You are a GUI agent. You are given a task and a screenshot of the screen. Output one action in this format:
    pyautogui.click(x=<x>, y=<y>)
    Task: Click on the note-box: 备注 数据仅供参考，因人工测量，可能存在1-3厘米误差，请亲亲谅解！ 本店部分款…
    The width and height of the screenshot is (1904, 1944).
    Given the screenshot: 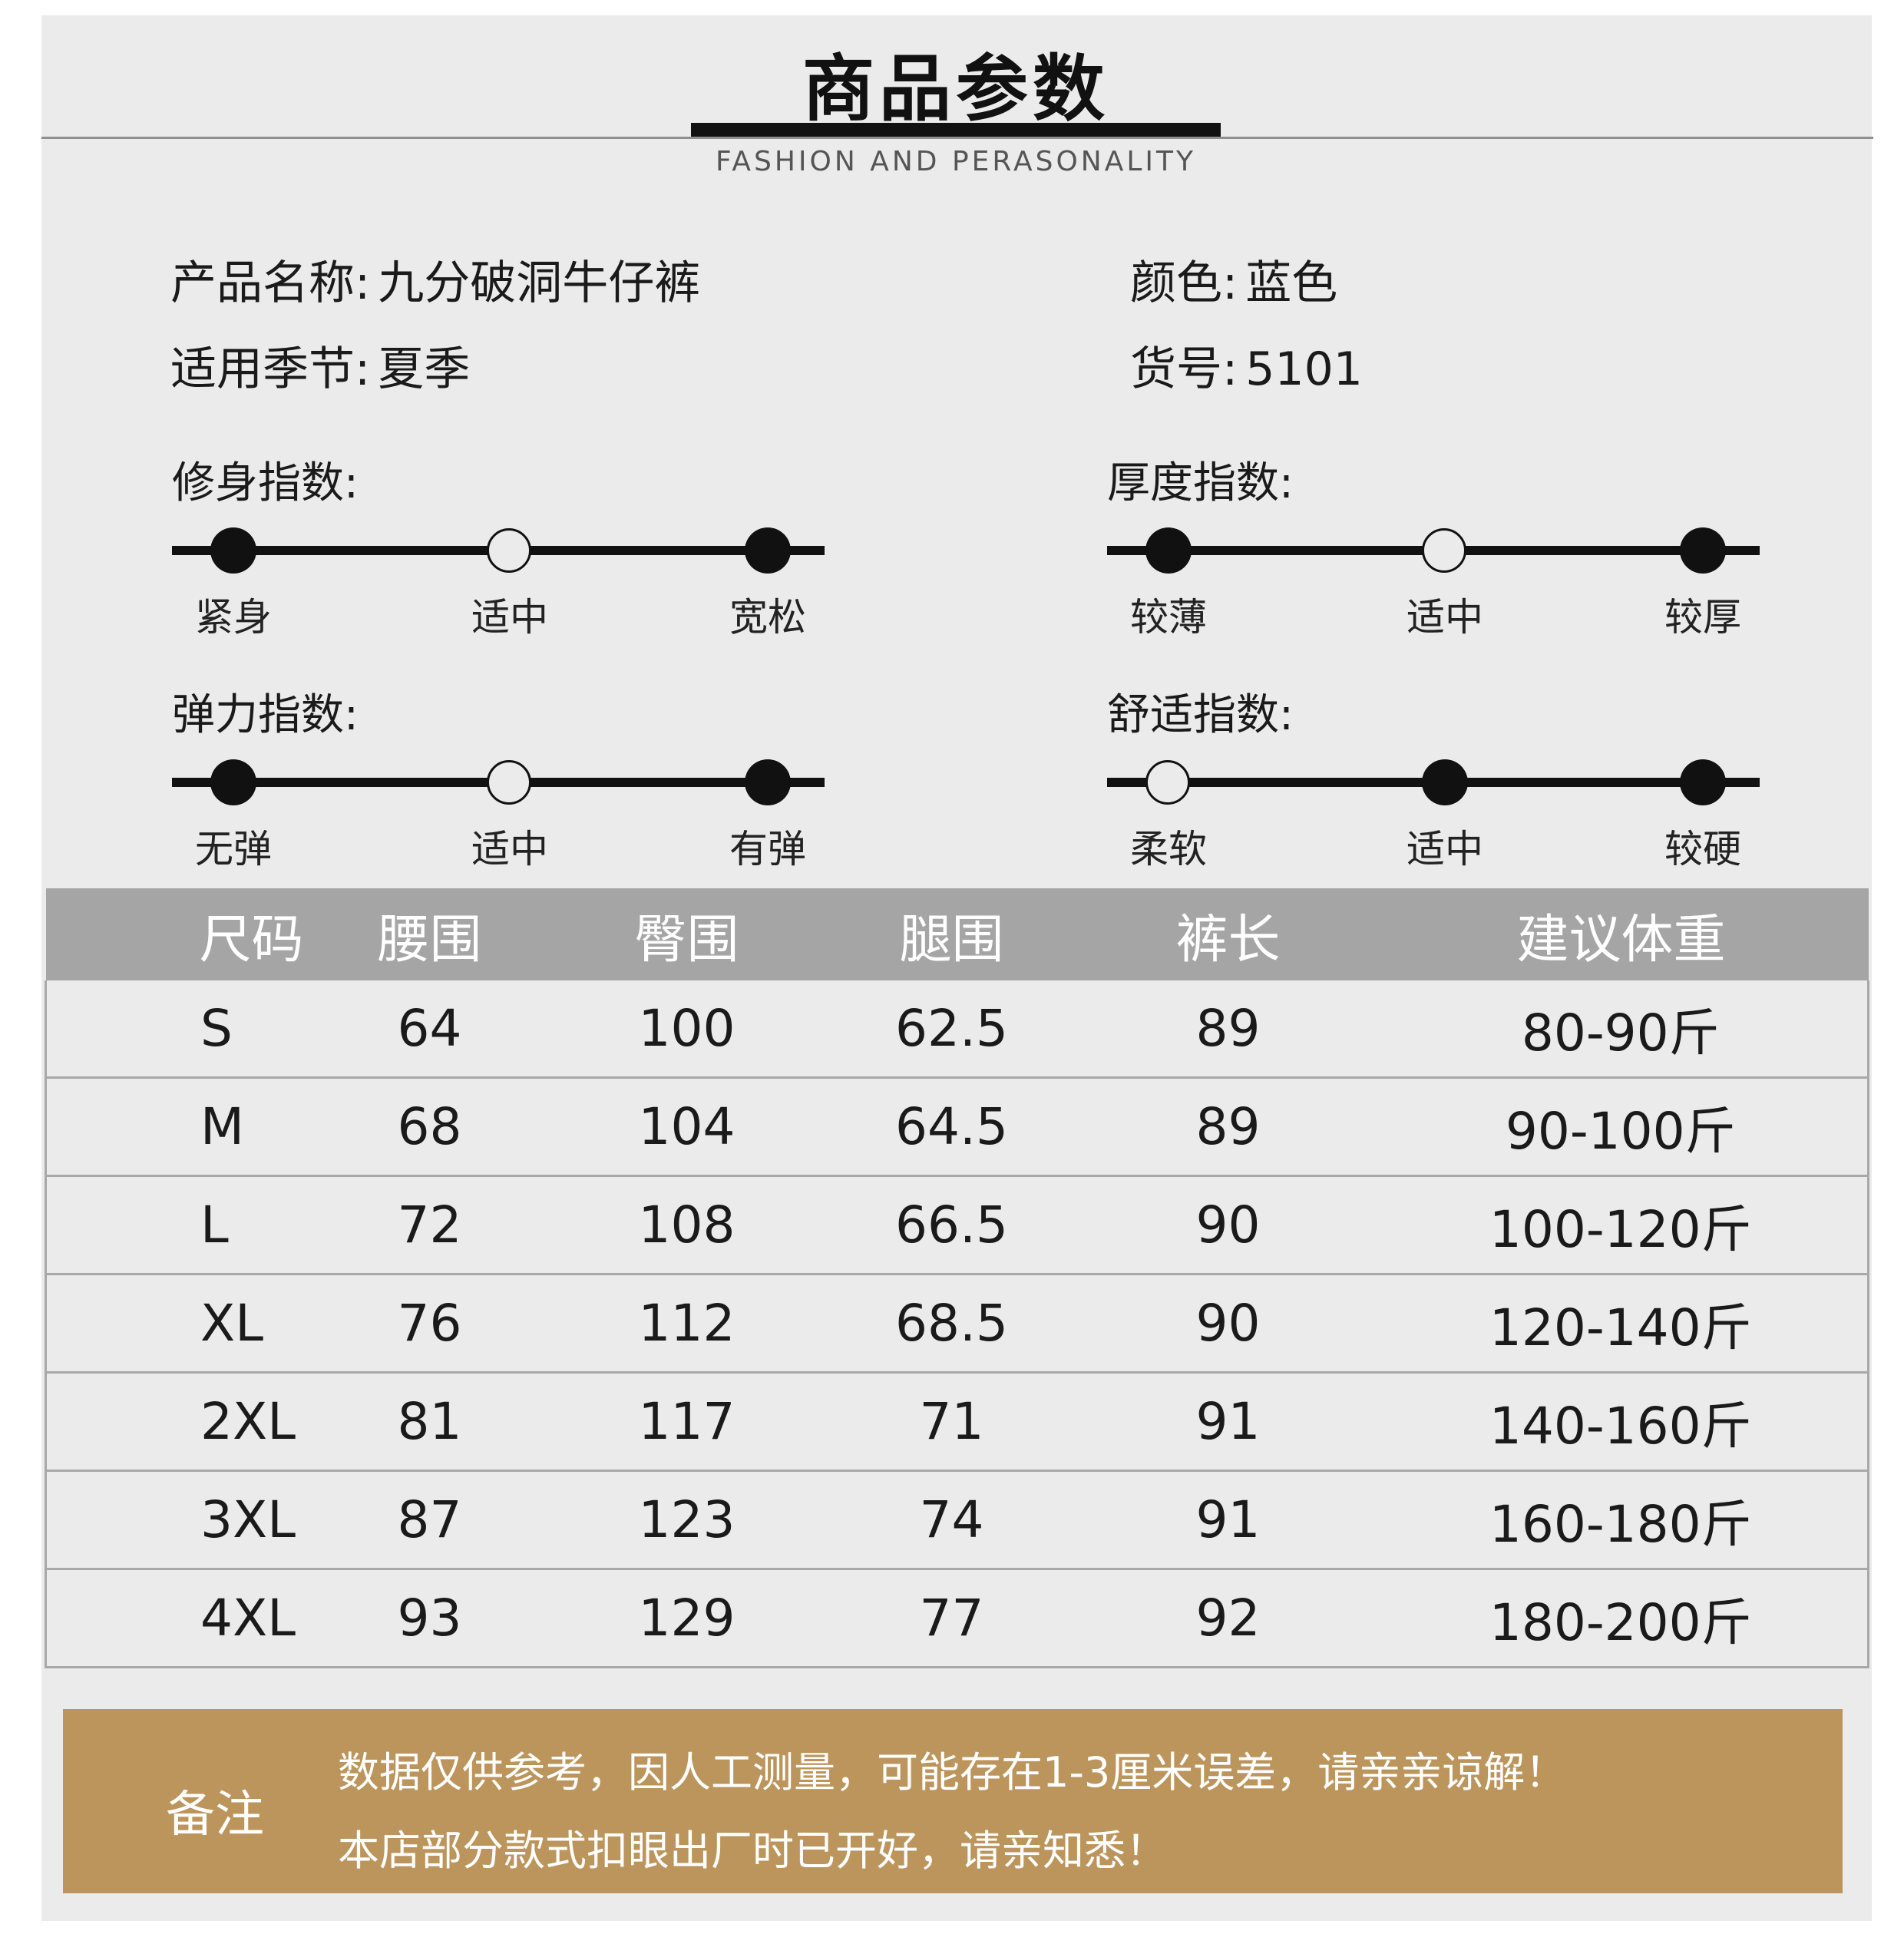 What is the action you would take?
    pyautogui.click(x=953, y=1801)
    